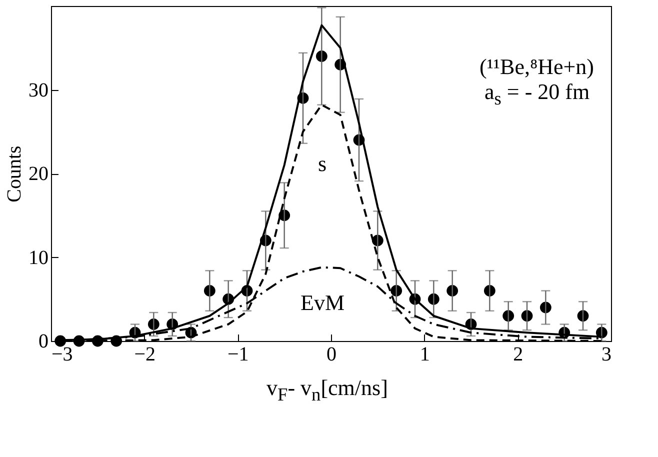 The image size is (658, 457). What do you see at coordinates (38, 90) in the screenshot?
I see `y-tick-label: 30` at bounding box center [38, 90].